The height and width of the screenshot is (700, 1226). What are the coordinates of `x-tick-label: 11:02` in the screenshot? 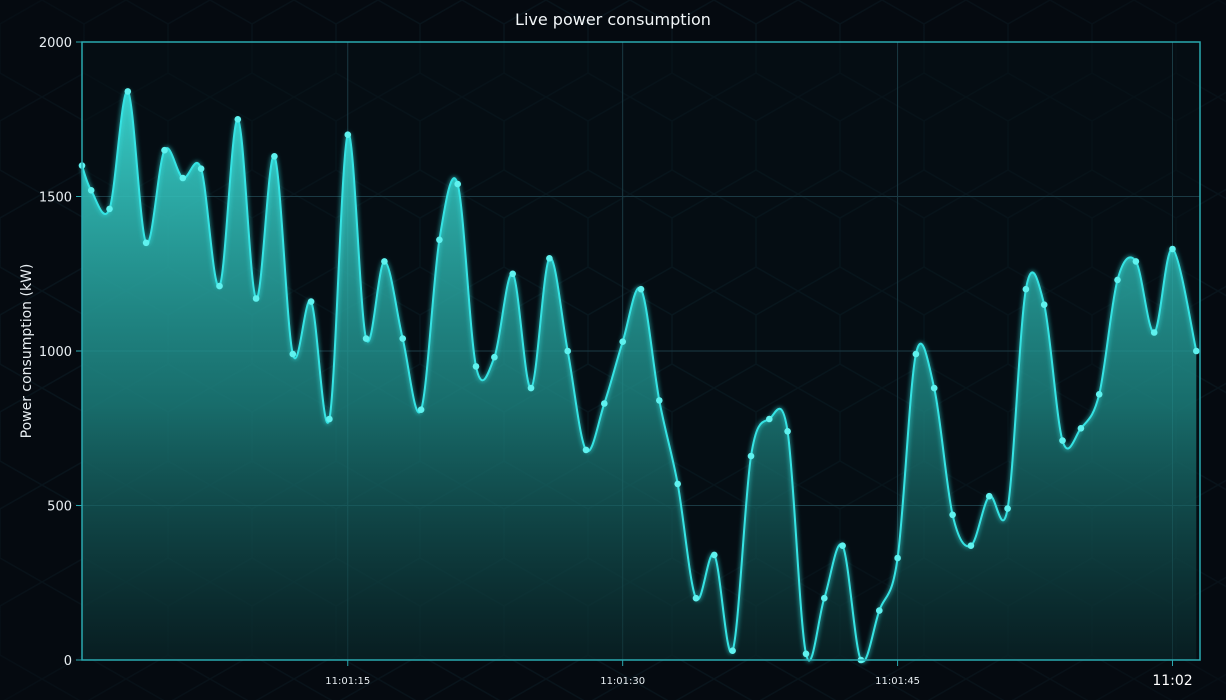 It's located at (1172, 681).